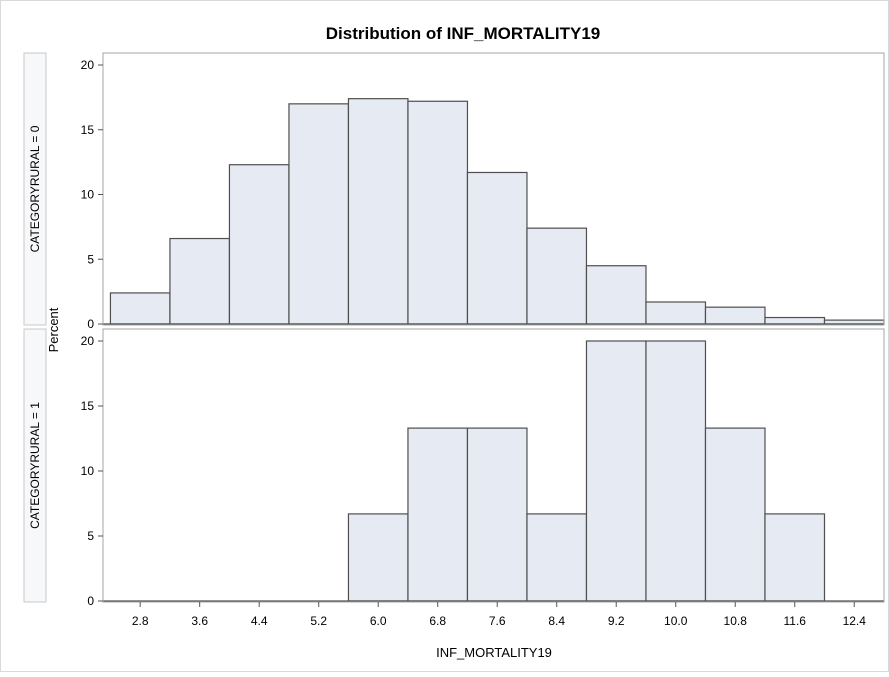  What do you see at coordinates (437, 621) in the screenshot?
I see `x-tick-label: 6.8` at bounding box center [437, 621].